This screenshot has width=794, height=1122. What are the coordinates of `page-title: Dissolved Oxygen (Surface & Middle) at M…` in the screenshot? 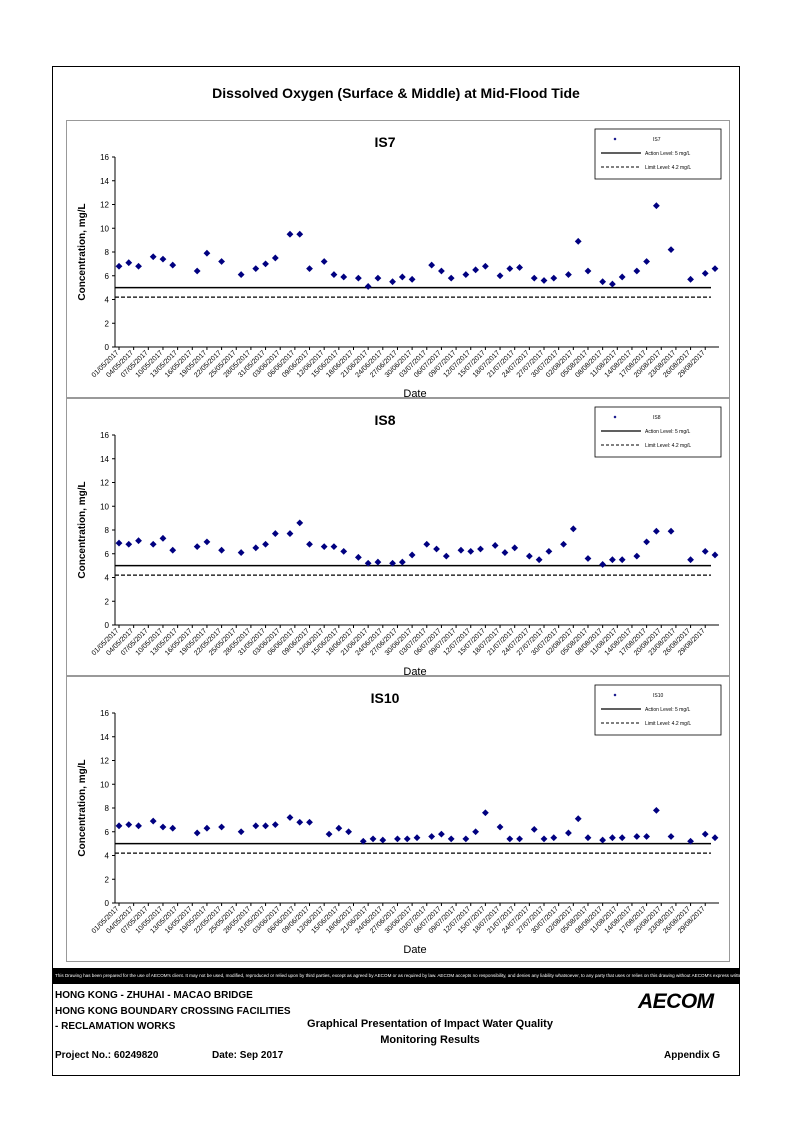 It's located at (396, 93).